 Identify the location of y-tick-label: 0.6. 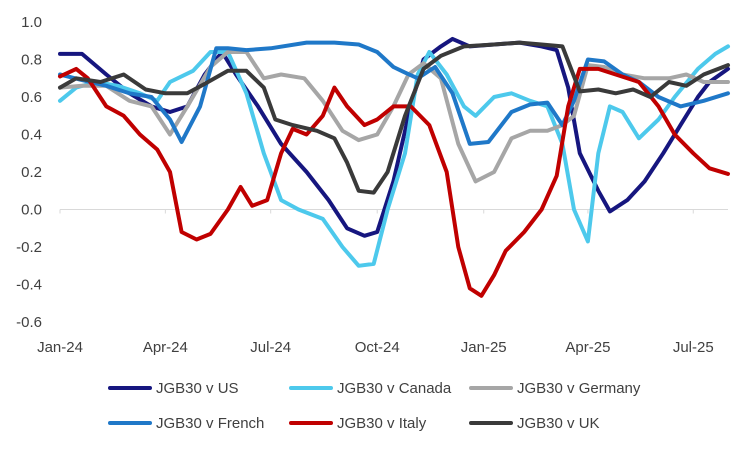
(31, 97).